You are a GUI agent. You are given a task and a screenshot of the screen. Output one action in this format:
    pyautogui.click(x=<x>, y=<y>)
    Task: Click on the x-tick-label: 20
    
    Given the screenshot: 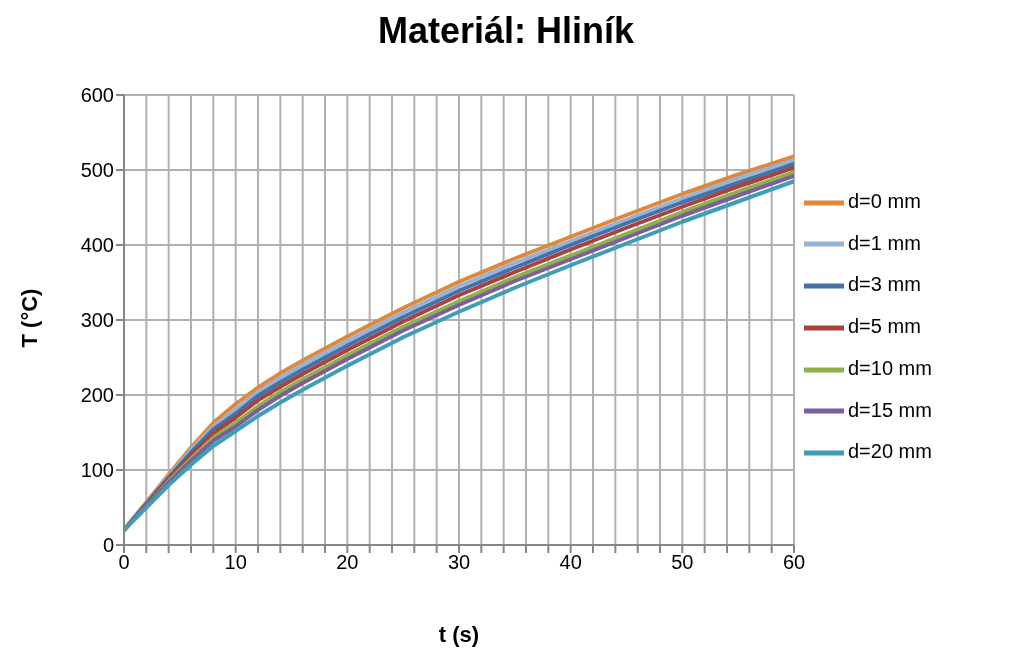 What is the action you would take?
    pyautogui.click(x=347, y=562)
    